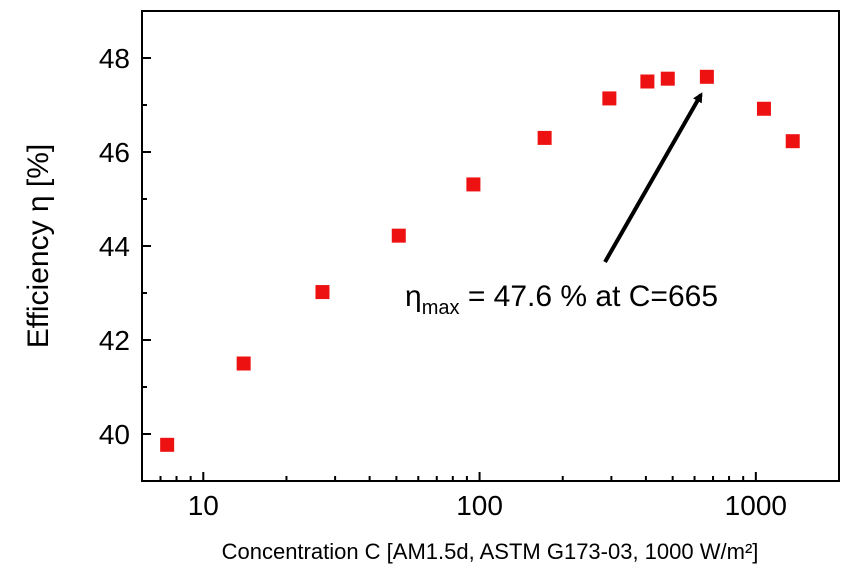  What do you see at coordinates (114, 246) in the screenshot?
I see `y-tick-label: 44` at bounding box center [114, 246].